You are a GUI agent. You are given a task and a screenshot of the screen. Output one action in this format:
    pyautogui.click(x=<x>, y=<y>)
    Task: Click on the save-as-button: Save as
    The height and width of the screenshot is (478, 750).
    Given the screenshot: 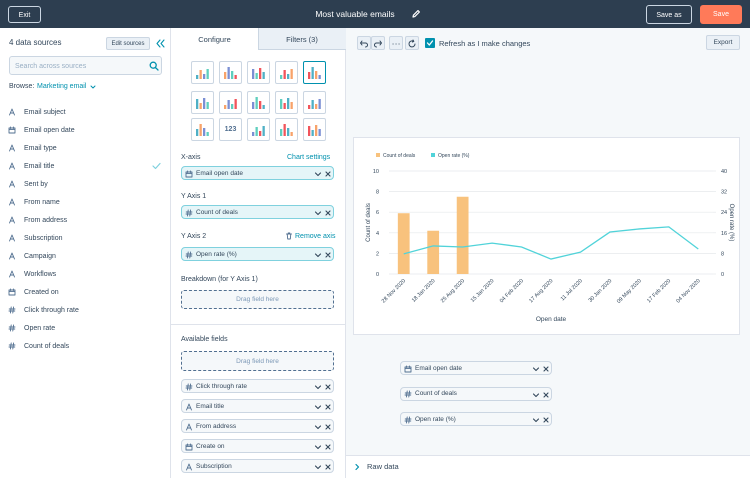 What is the action you would take?
    pyautogui.click(x=669, y=14)
    